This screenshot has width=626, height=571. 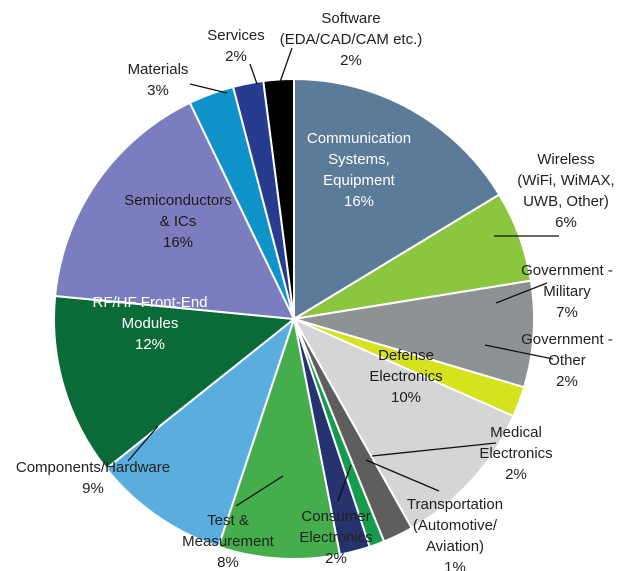 I want to click on slice-label-medical-electronics: Medical Electronics 2%, so click(x=515, y=453).